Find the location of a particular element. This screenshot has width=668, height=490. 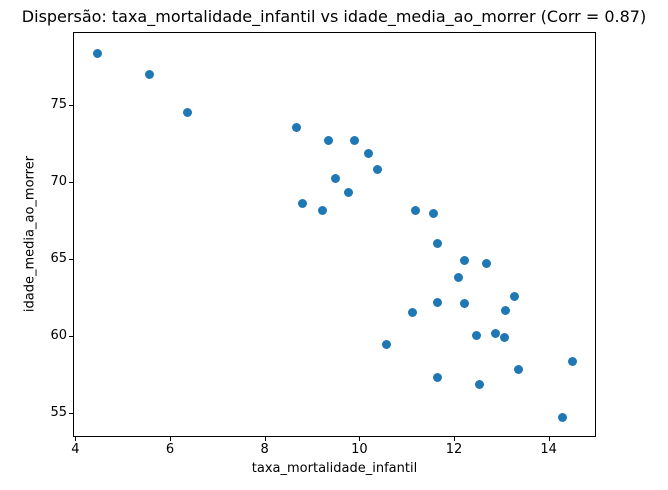

x-tick-label: 4 is located at coordinates (75, 449).